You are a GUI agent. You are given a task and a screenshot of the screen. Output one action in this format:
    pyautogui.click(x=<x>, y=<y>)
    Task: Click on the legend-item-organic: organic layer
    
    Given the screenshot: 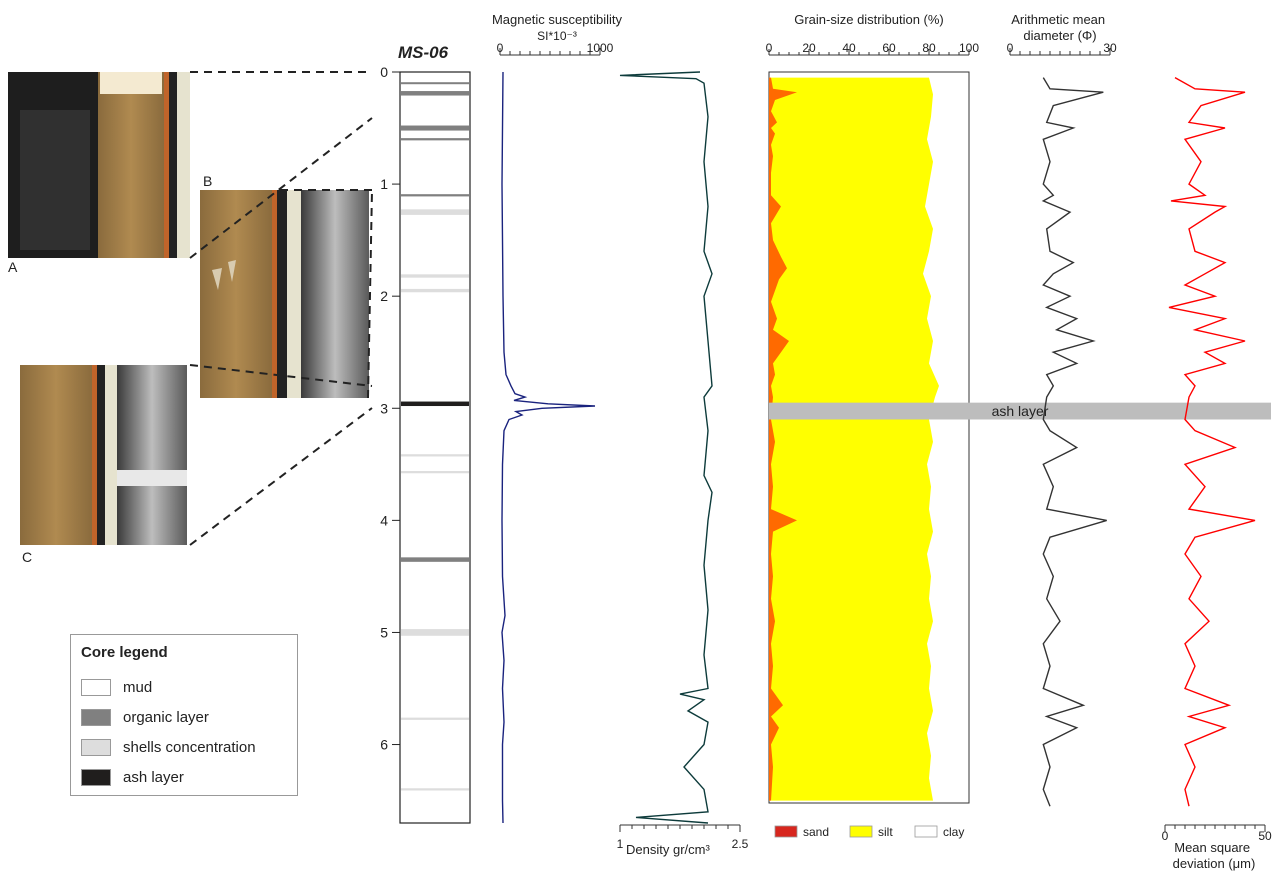 What is the action you would take?
    pyautogui.click(x=145, y=717)
    